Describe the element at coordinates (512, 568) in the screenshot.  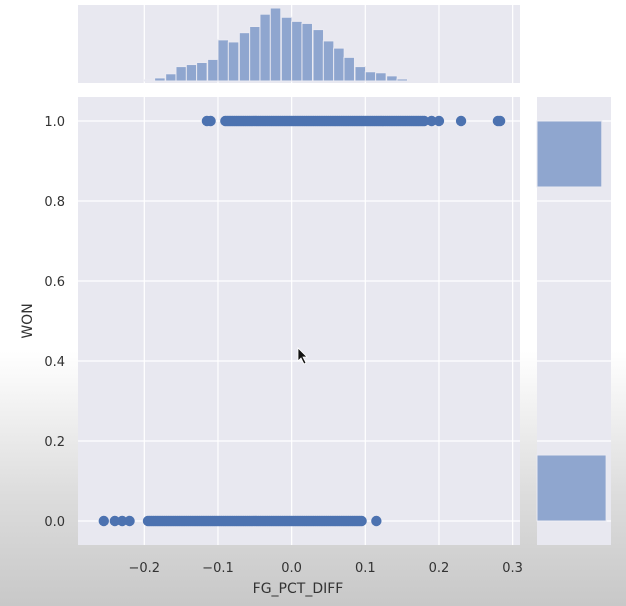
I see `x-tick-label: 0.3` at that location.